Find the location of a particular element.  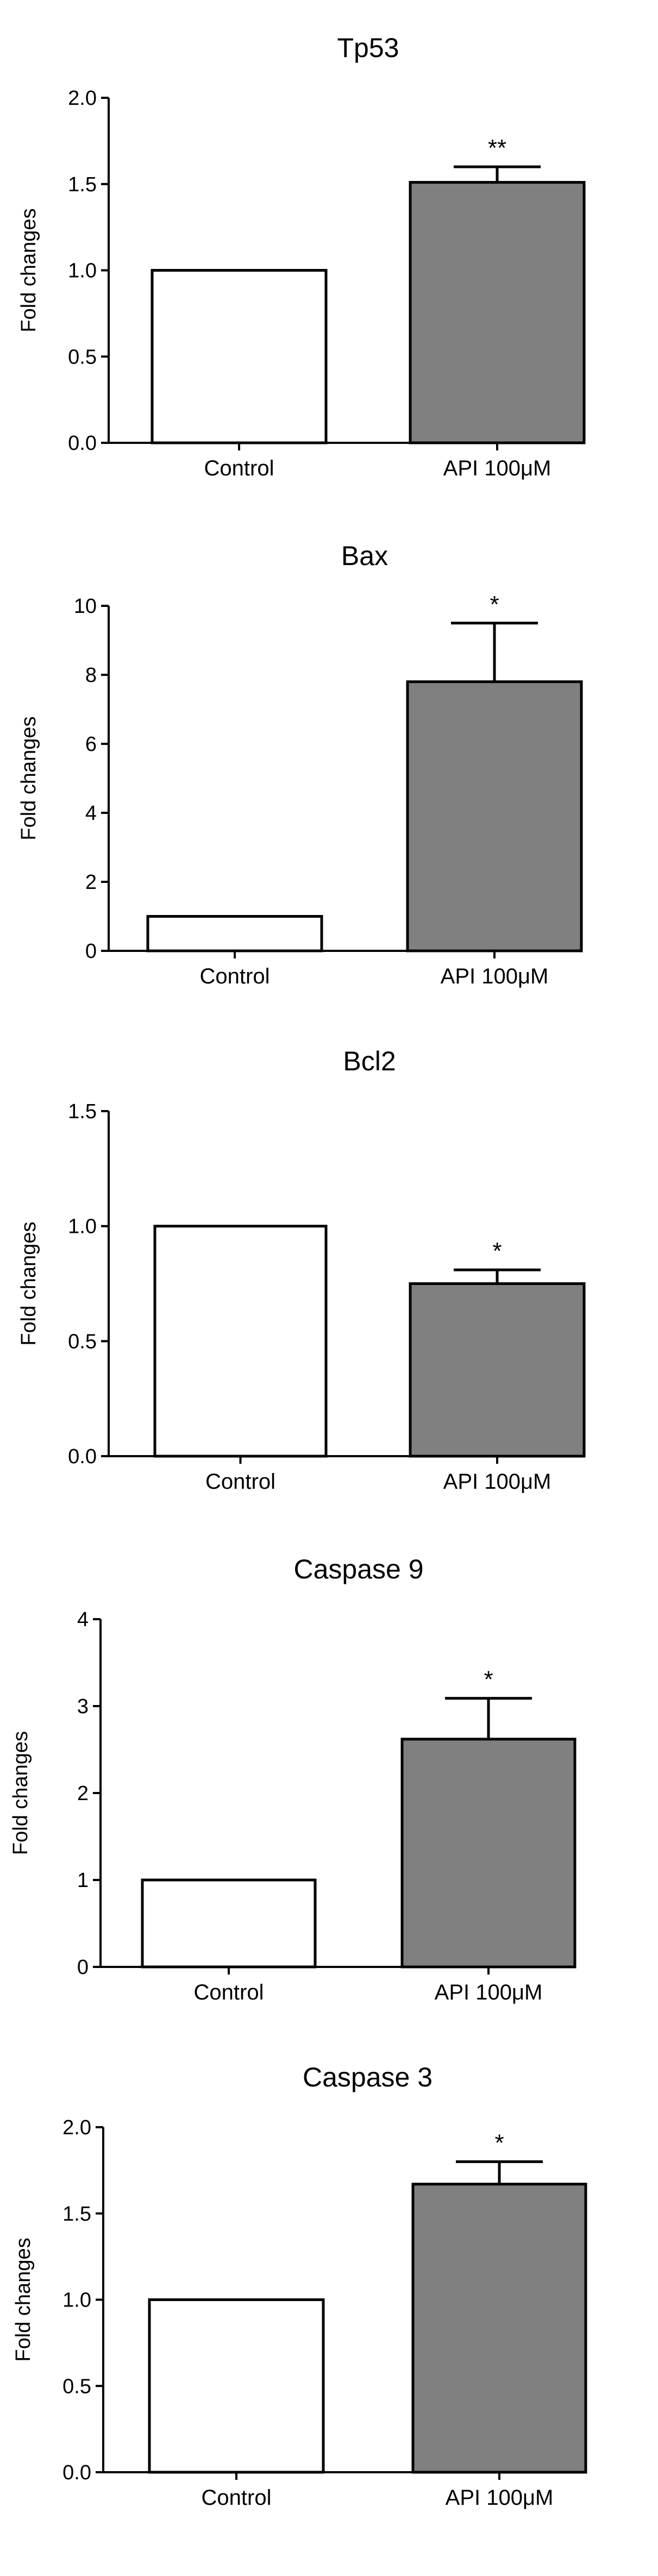

significance-marker: ** is located at coordinates (497, 148).